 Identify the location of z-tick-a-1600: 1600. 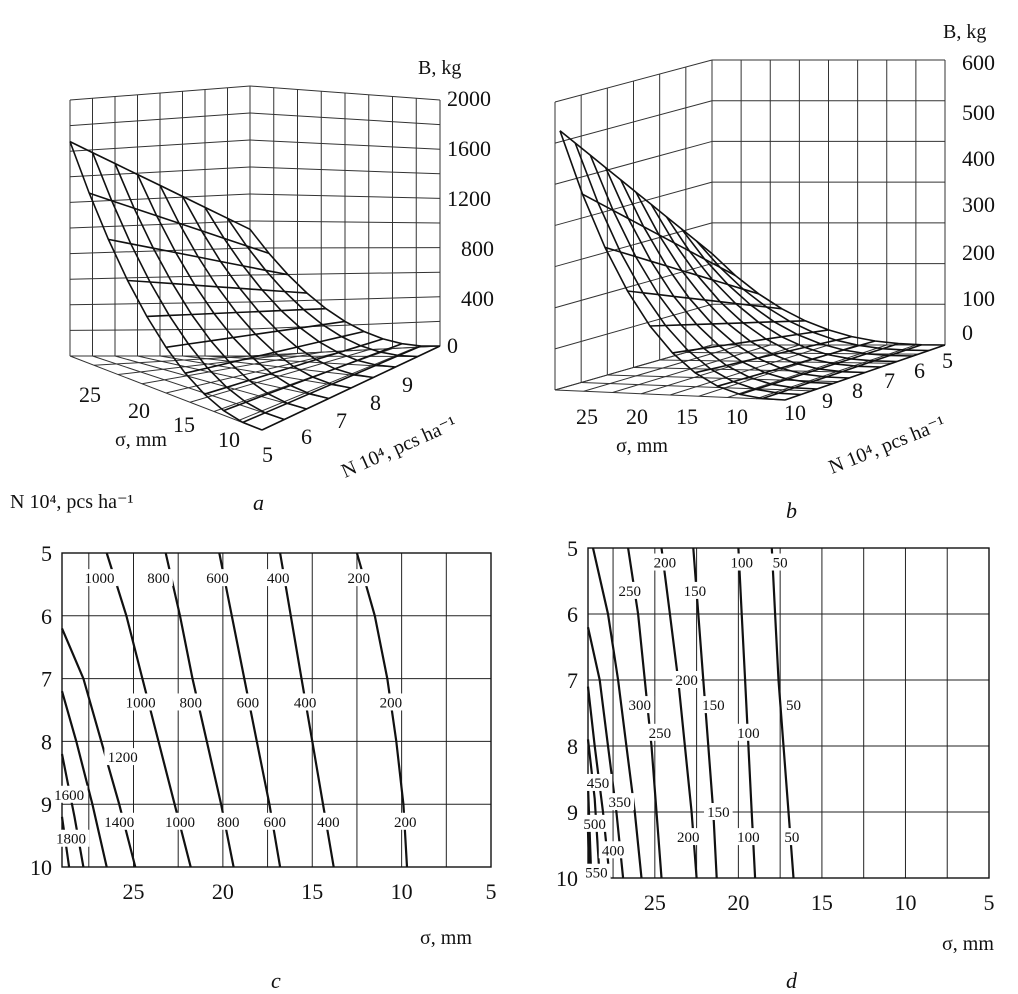
(469, 148).